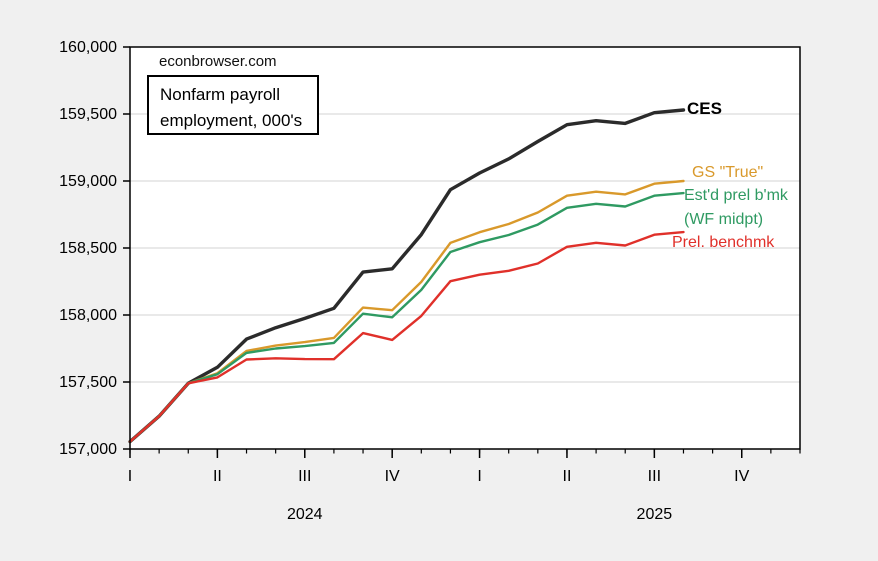 The width and height of the screenshot is (878, 561). I want to click on series-label-prelim-benchmark: Prel. benchmk, so click(723, 242).